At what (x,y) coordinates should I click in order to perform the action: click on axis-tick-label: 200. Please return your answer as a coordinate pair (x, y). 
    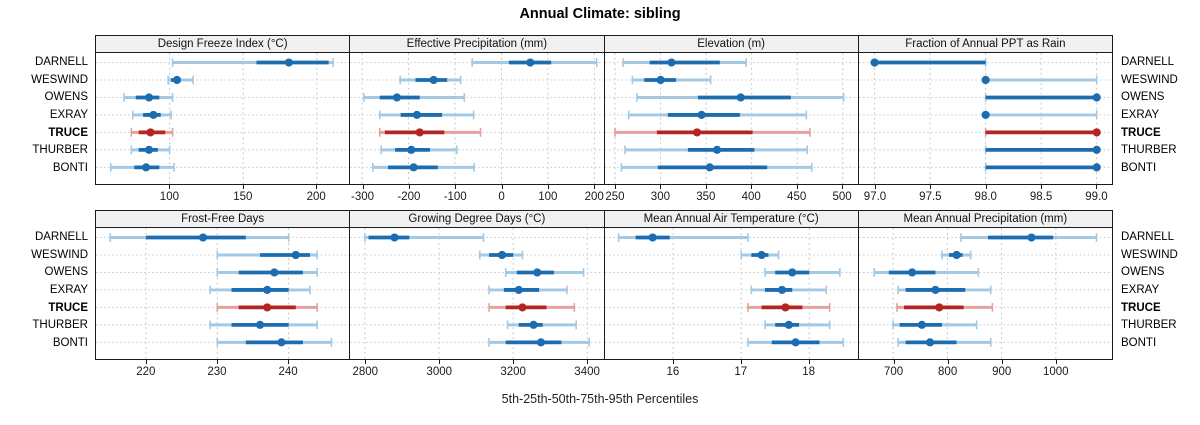
    Looking at the image, I should click on (594, 197).